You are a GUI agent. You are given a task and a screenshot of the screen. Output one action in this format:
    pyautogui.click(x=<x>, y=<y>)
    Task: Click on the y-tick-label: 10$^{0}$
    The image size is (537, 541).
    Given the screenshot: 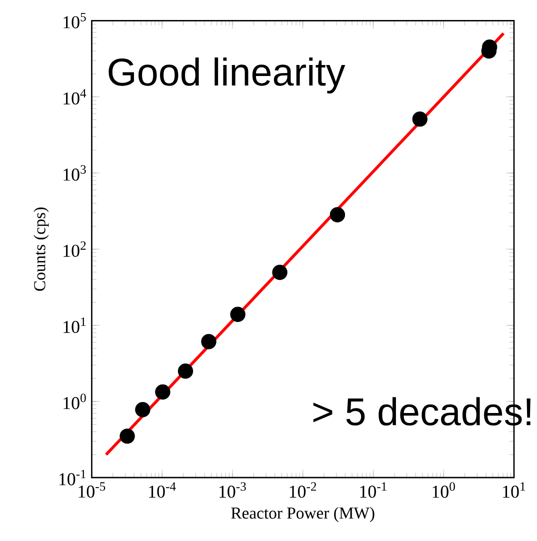 What is the action you would take?
    pyautogui.click(x=75, y=402)
    